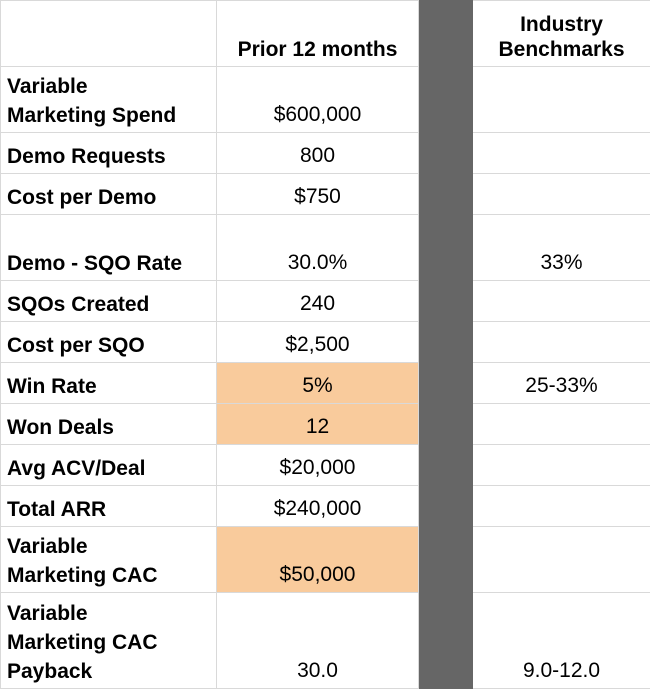 This screenshot has width=650, height=689. What do you see at coordinates (318, 301) in the screenshot?
I see `row-value: 240` at bounding box center [318, 301].